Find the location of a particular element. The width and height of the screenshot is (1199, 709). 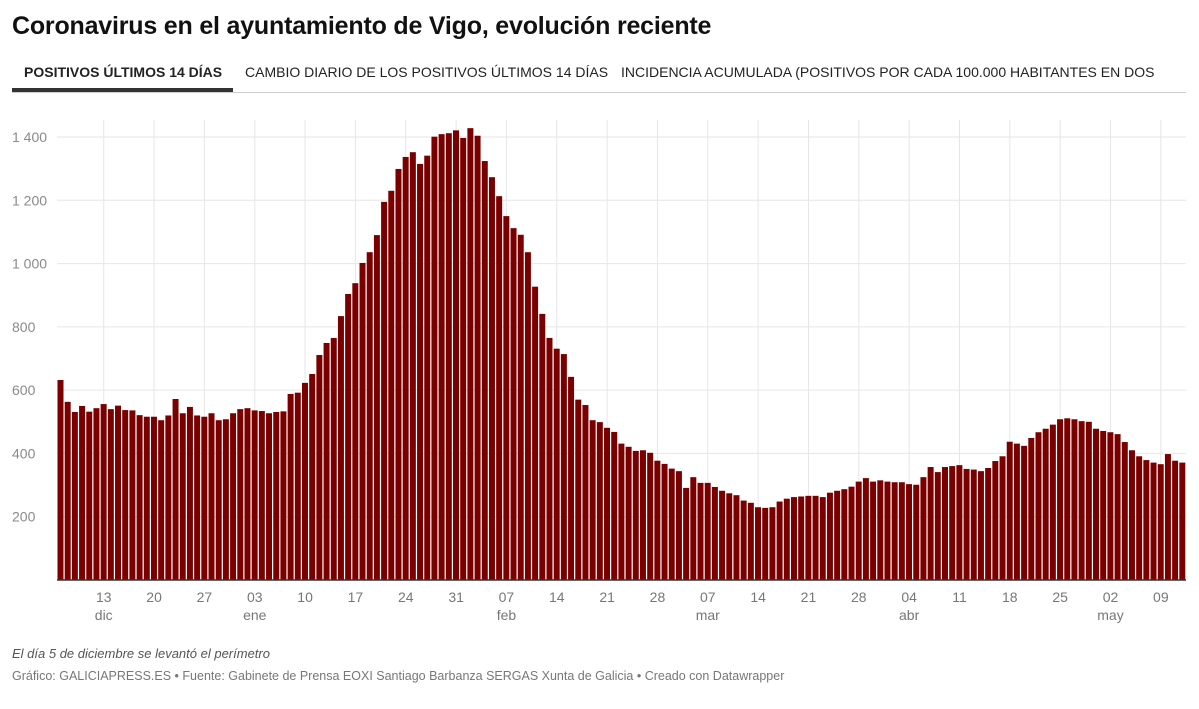

x-tick-label: 27 is located at coordinates (205, 597).